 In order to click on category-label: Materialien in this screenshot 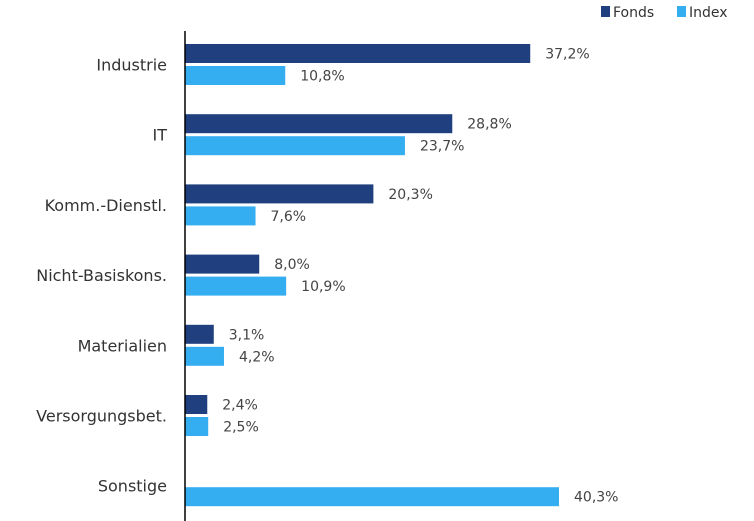, I will do `click(122, 345)`.